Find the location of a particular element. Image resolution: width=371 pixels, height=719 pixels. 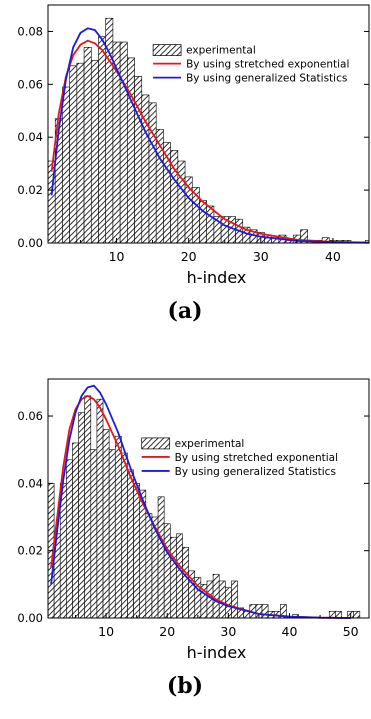

x-tick-label: 50 is located at coordinates (351, 631).